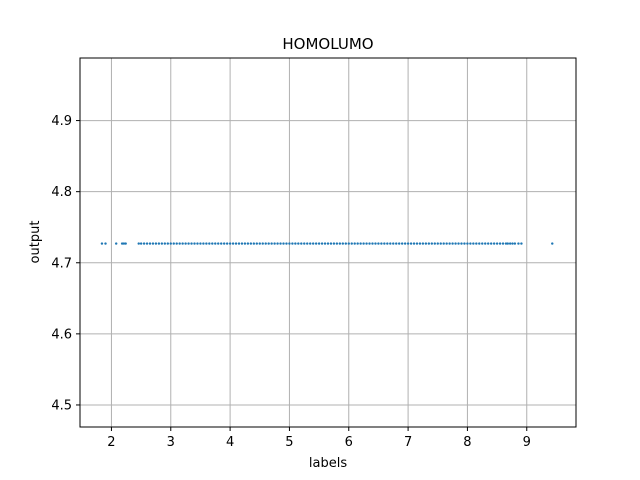 This screenshot has width=640, height=480. I want to click on y-tick-label: 4.6, so click(61, 334).